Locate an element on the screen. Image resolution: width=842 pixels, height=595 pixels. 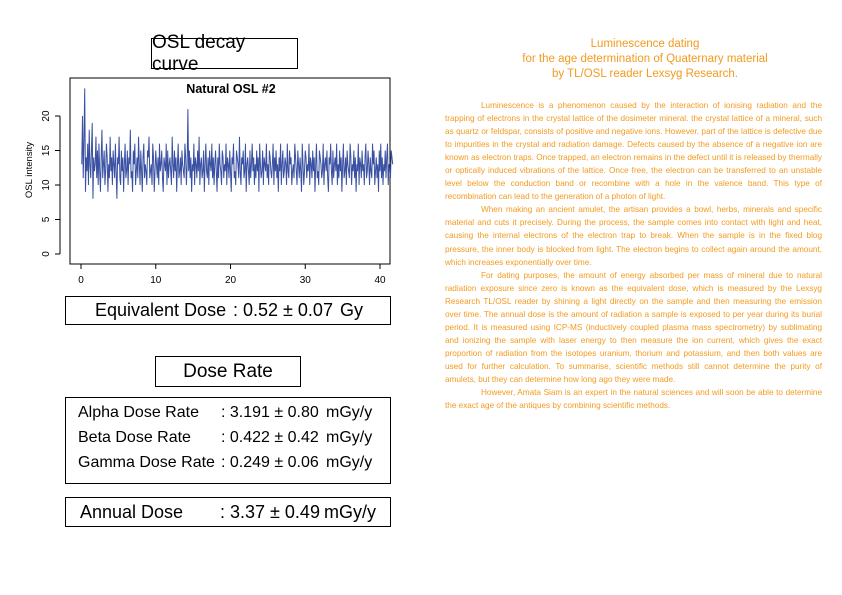
osl-decay-curve-title: OSL decay curve is located at coordinates (224, 53).